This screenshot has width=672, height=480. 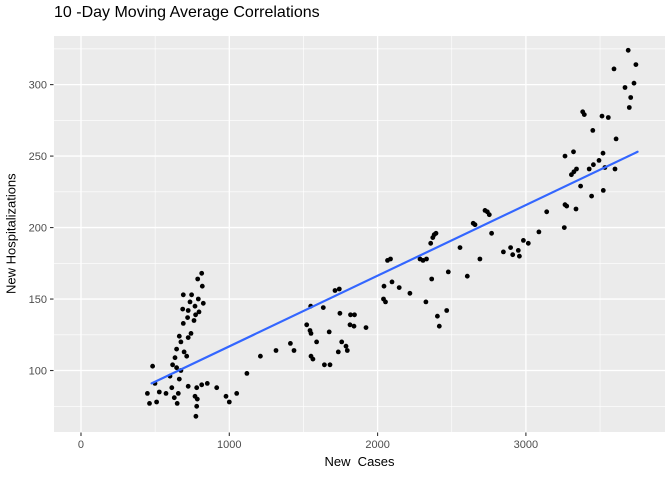 What do you see at coordinates (377, 445) in the screenshot?
I see `x-tick-label: 2000` at bounding box center [377, 445].